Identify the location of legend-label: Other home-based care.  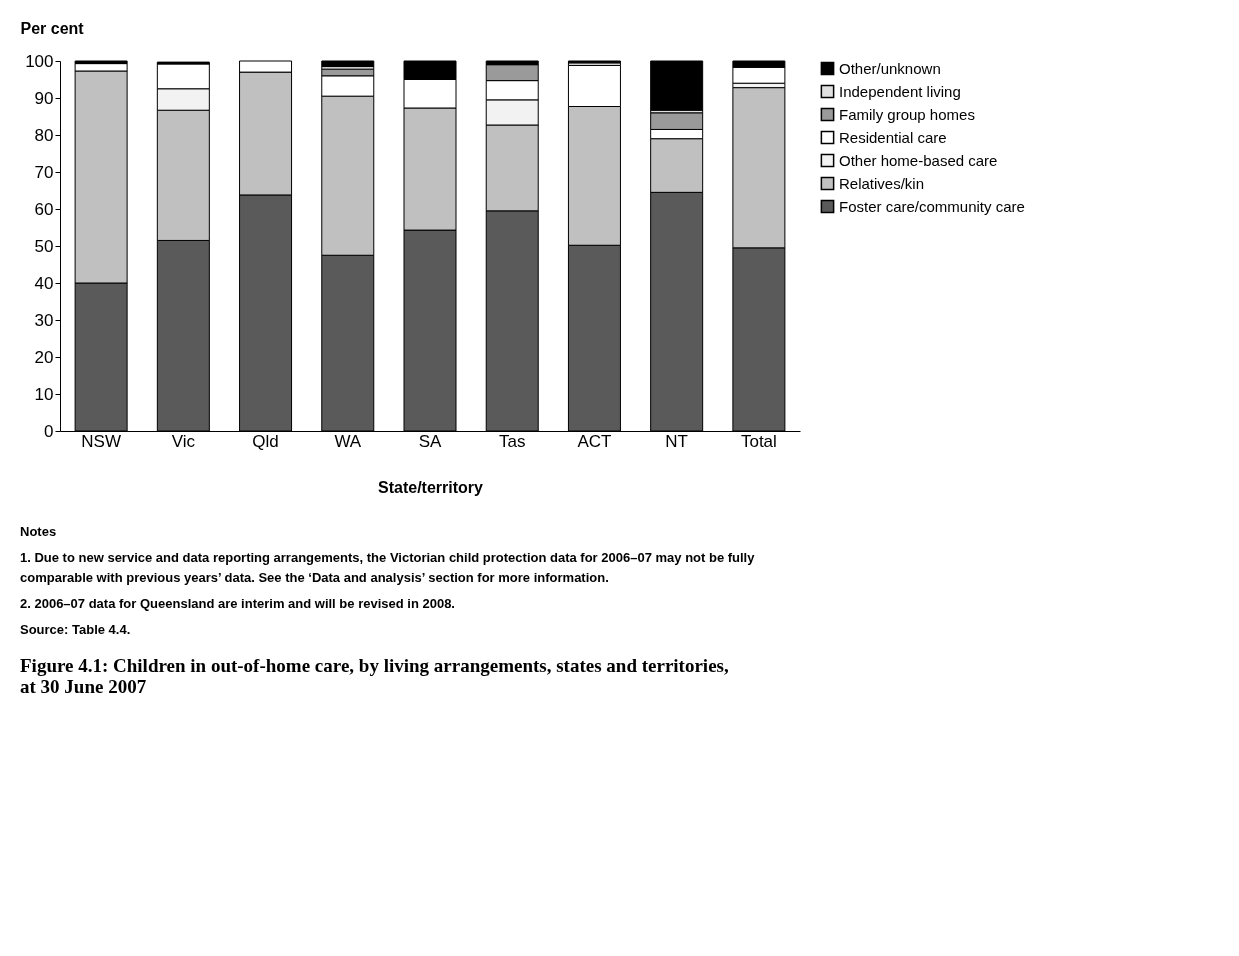
(918, 160).